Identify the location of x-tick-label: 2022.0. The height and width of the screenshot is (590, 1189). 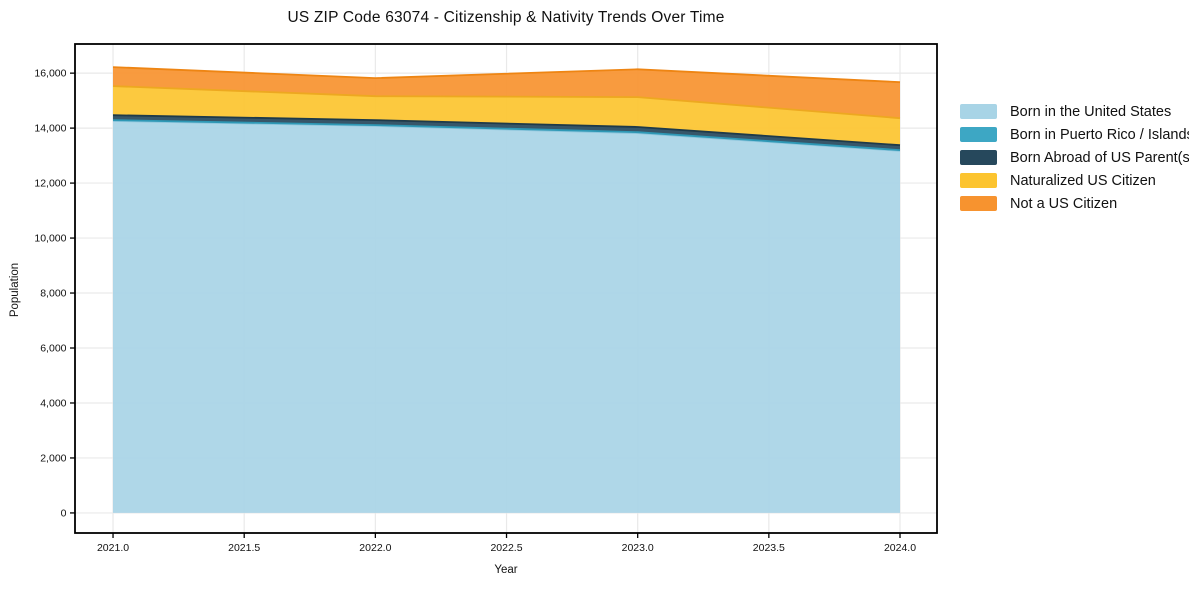
(375, 548).